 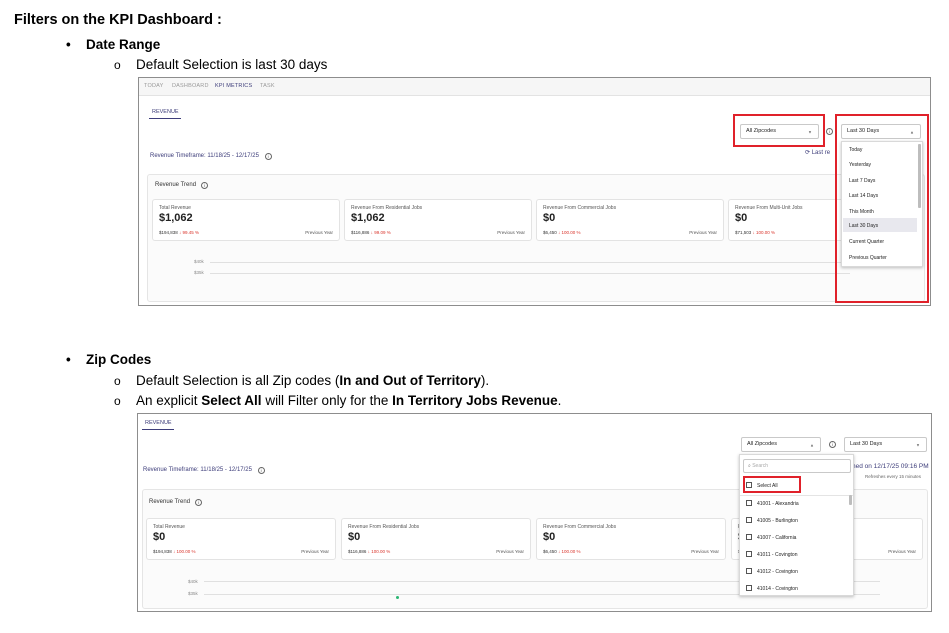 What do you see at coordinates (760, 466) in the screenshot?
I see `zip-search-placeholder: Search` at bounding box center [760, 466].